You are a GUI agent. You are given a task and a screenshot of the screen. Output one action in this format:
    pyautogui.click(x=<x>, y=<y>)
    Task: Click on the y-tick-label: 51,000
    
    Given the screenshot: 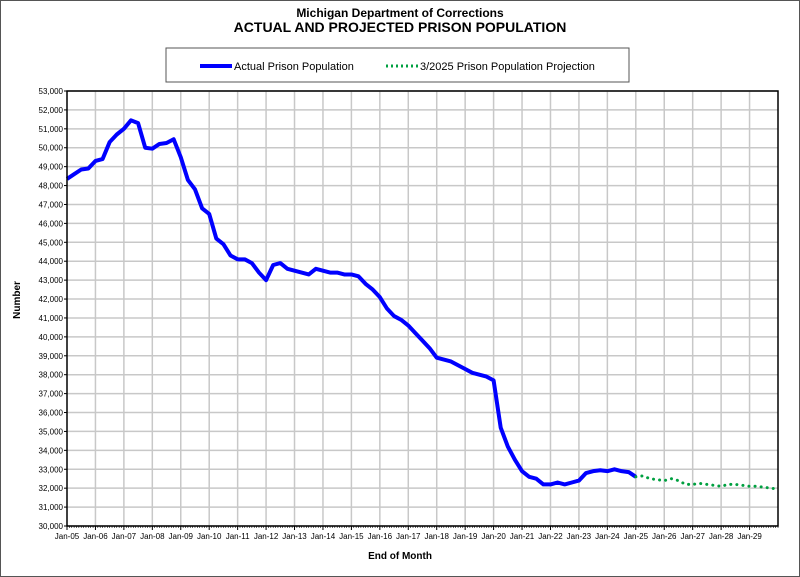 What is the action you would take?
    pyautogui.click(x=51, y=129)
    